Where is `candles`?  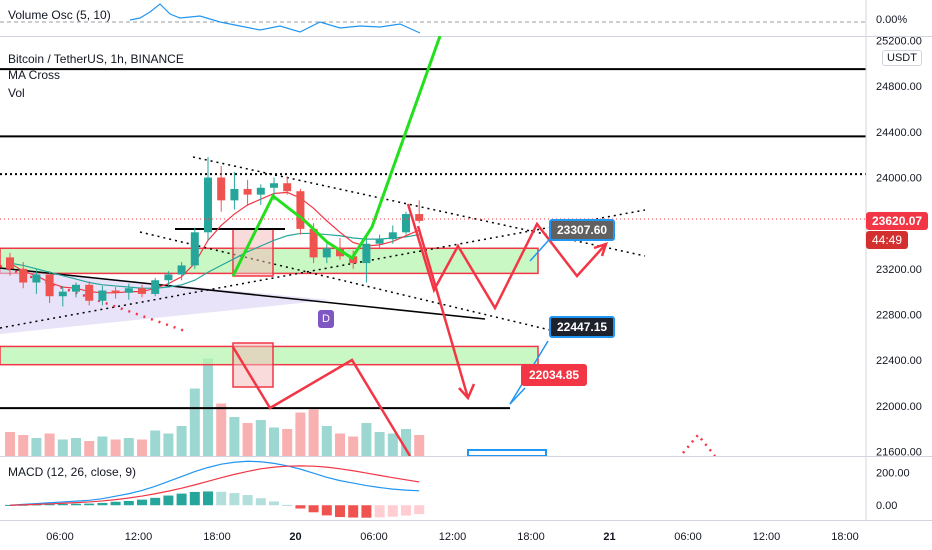 candles is located at coordinates (215, 231).